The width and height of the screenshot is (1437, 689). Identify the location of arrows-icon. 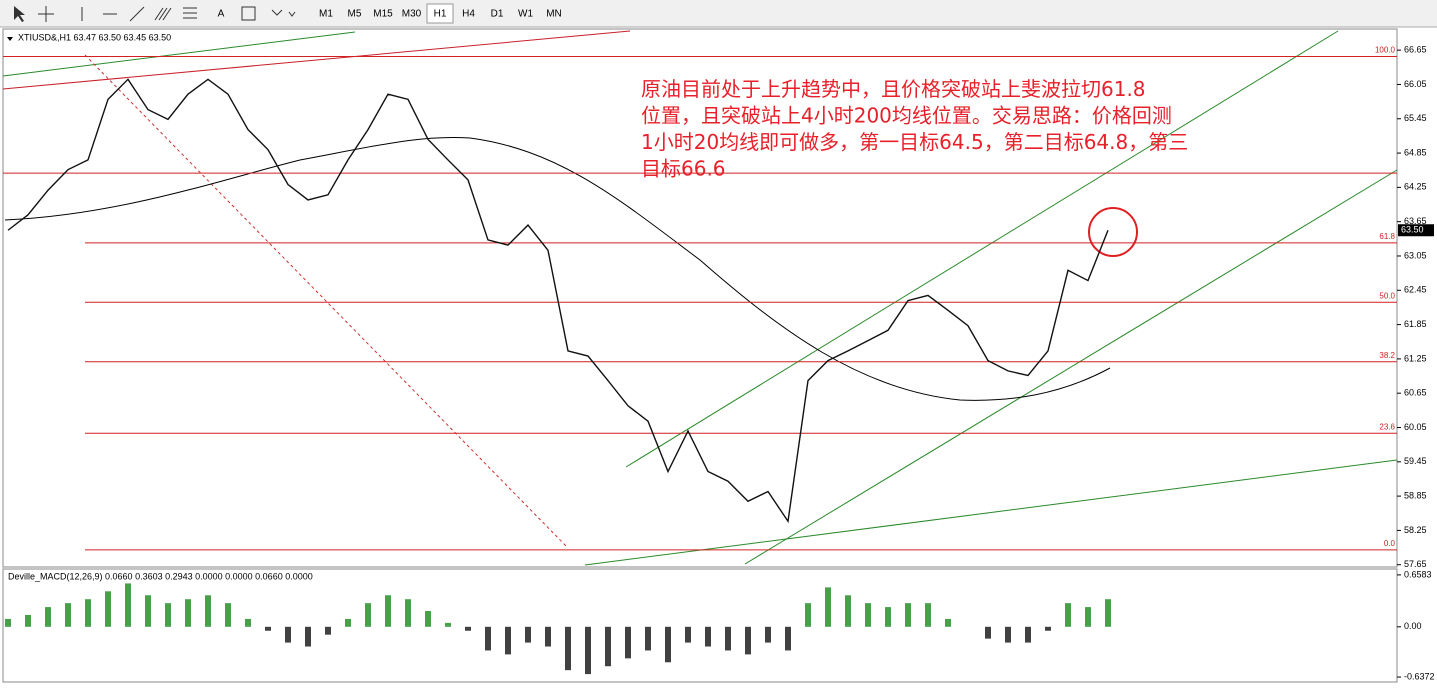
(283, 13).